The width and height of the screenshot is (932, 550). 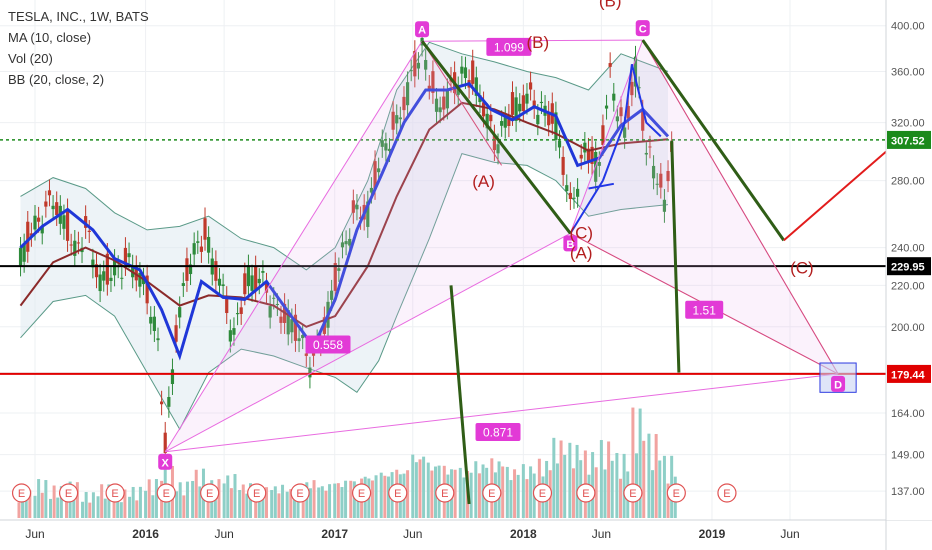 What do you see at coordinates (570, 245) in the screenshot?
I see `harmonic-point-label: B` at bounding box center [570, 245].